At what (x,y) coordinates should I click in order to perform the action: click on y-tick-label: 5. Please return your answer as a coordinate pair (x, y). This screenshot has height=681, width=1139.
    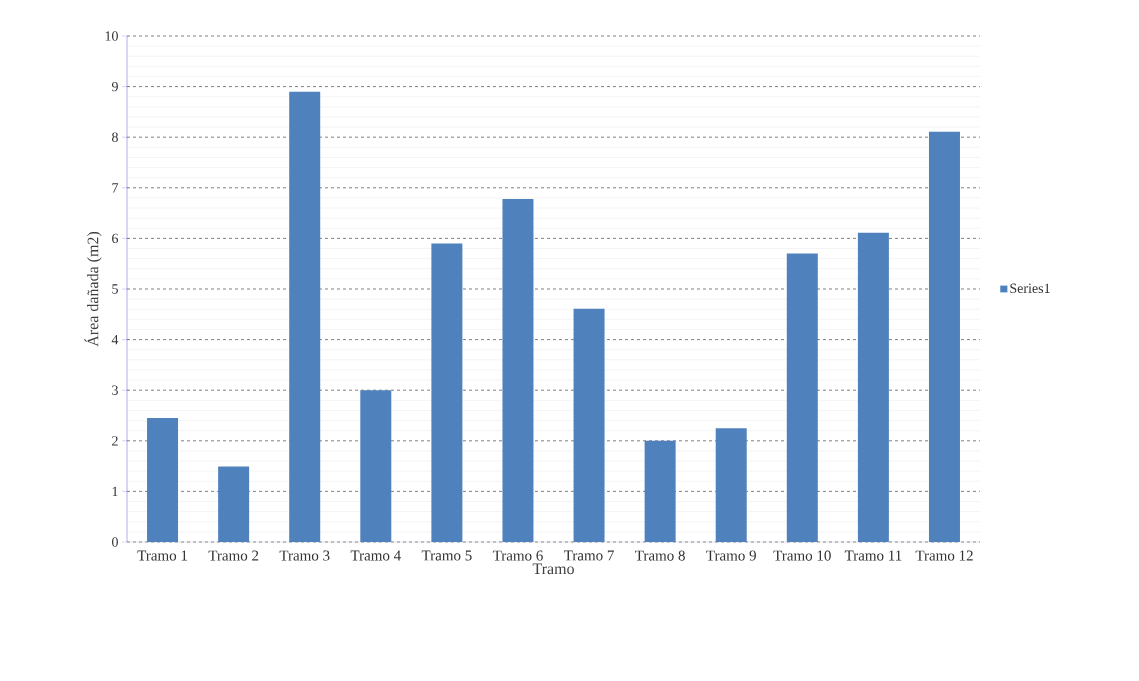
    Looking at the image, I should click on (115, 289).